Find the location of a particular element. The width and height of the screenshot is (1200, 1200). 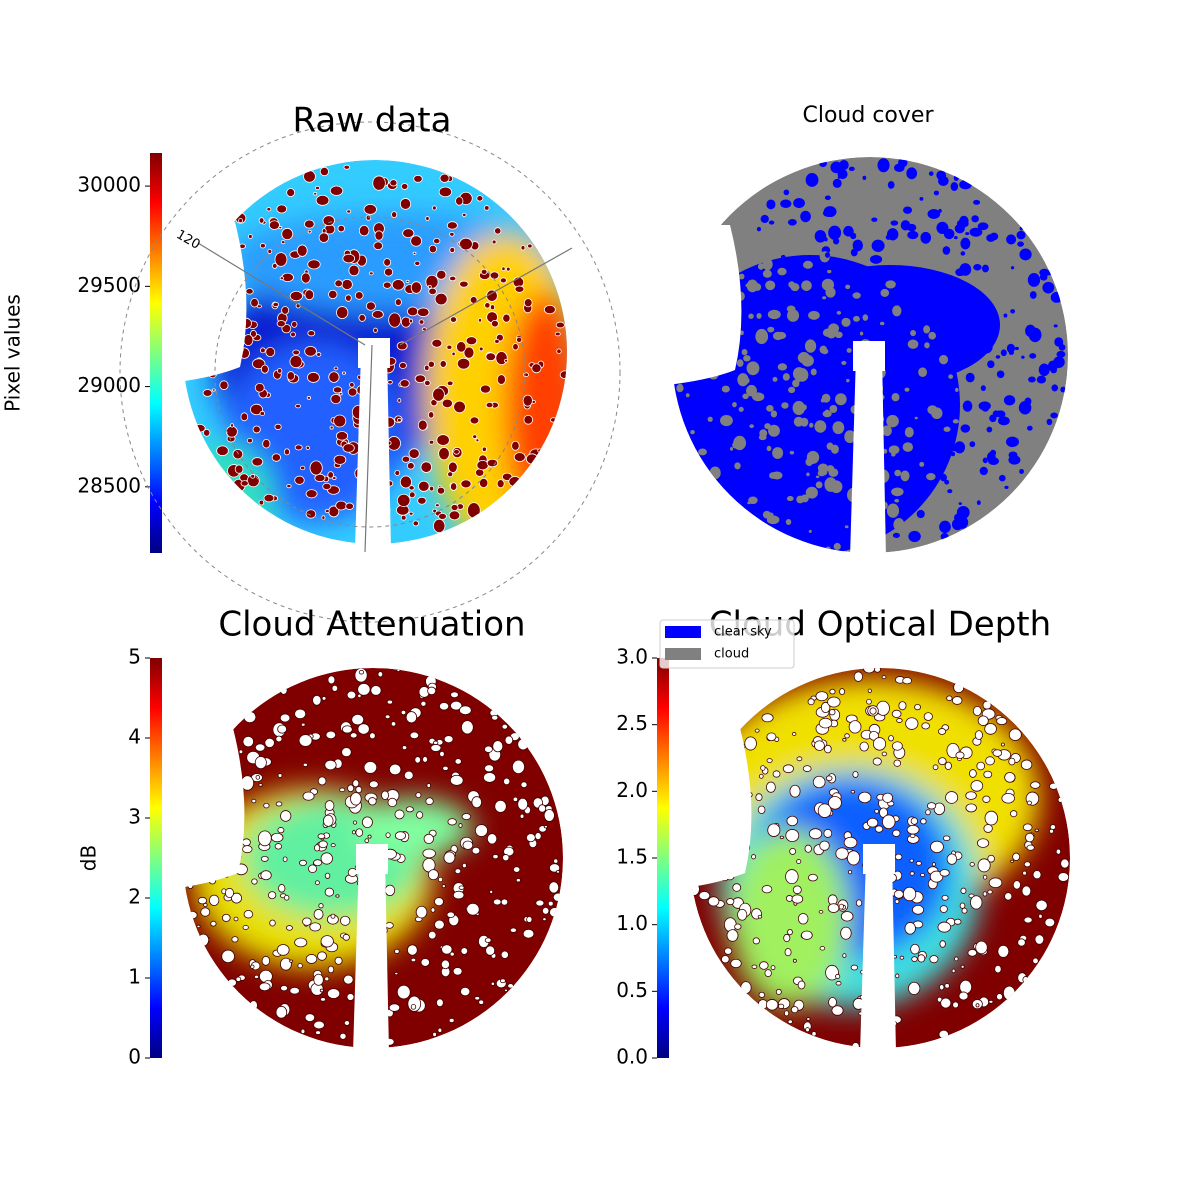

mask-slit is located at coordinates (373, 450).